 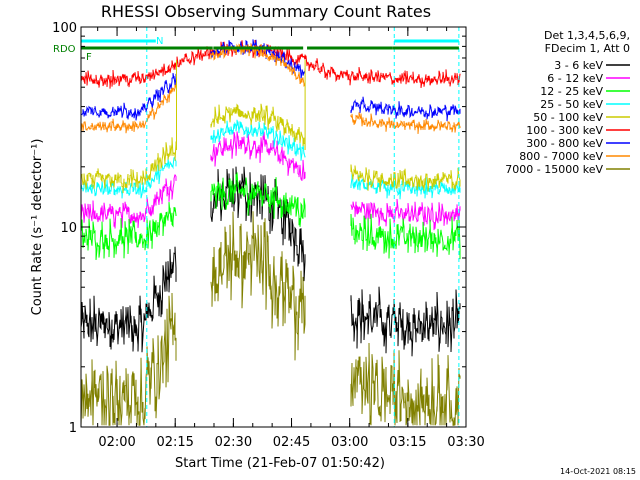 What do you see at coordinates (280, 463) in the screenshot?
I see `x-axis-label: Start Time (21-Feb-07 01:50:42)` at bounding box center [280, 463].